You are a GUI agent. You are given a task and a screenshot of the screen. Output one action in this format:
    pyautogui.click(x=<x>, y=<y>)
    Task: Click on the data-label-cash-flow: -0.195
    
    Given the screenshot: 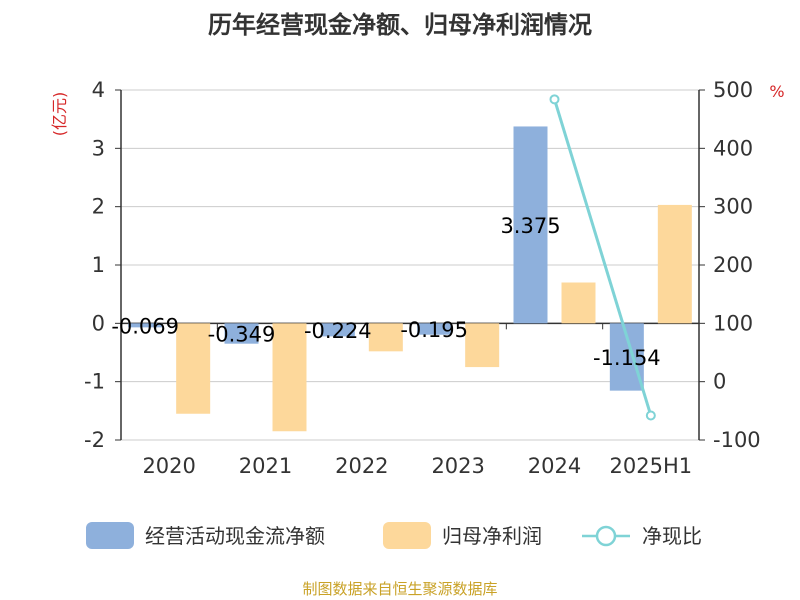 What is the action you would take?
    pyautogui.click(x=434, y=330)
    